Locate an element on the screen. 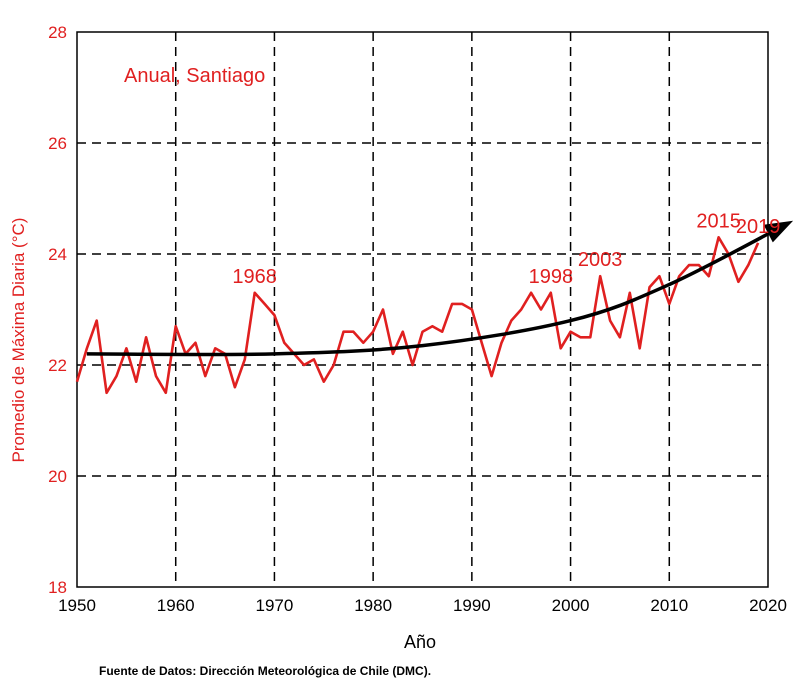 The width and height of the screenshot is (800, 693). x-tick-label: 2010 is located at coordinates (669, 605).